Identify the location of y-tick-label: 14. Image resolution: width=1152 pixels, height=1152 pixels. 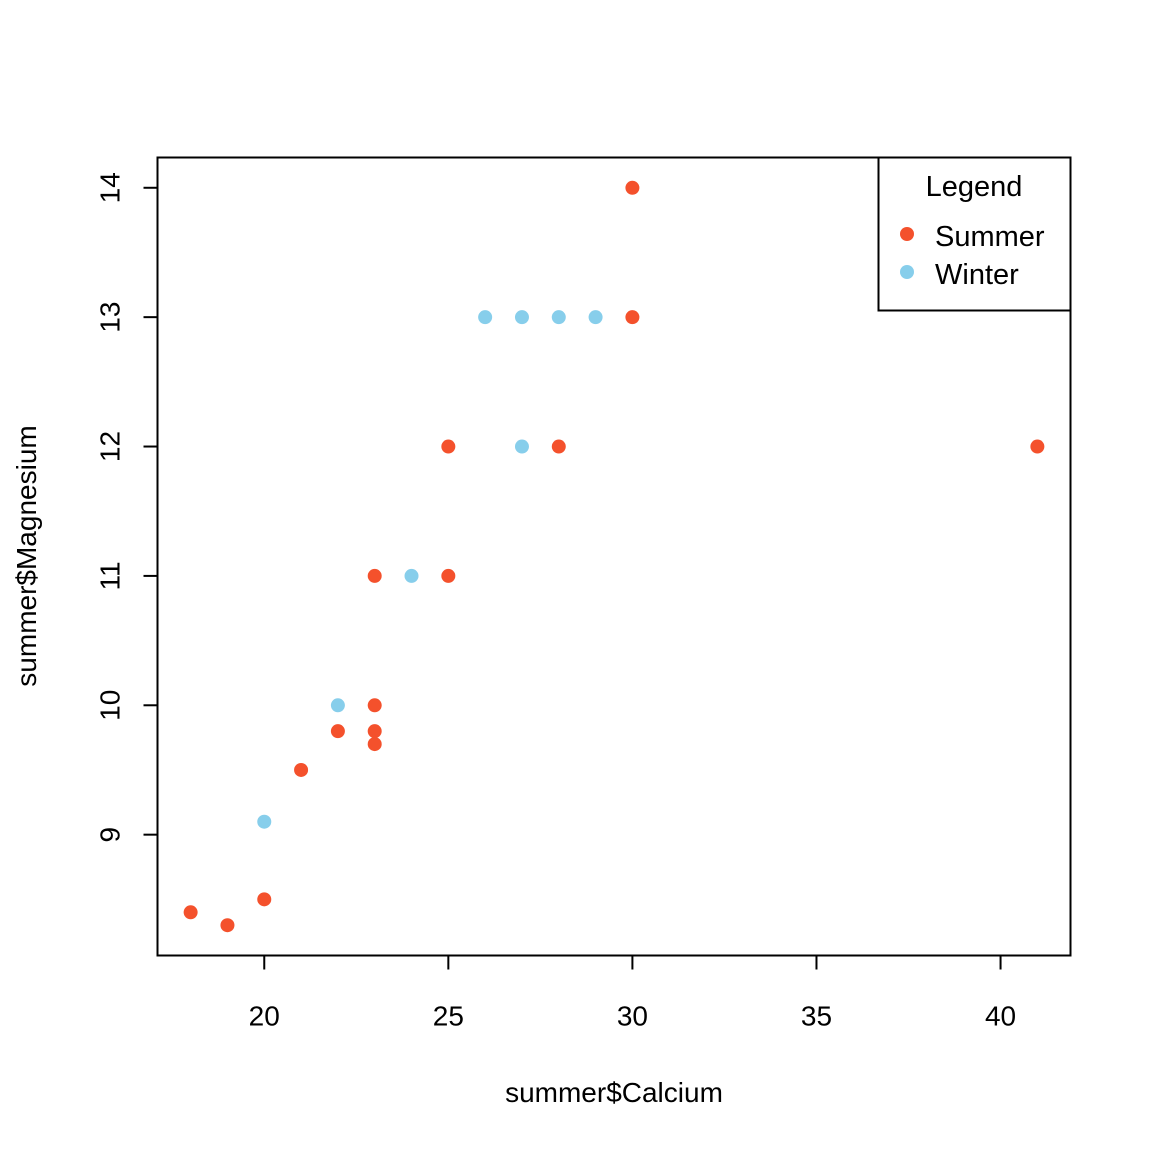
(109, 187).